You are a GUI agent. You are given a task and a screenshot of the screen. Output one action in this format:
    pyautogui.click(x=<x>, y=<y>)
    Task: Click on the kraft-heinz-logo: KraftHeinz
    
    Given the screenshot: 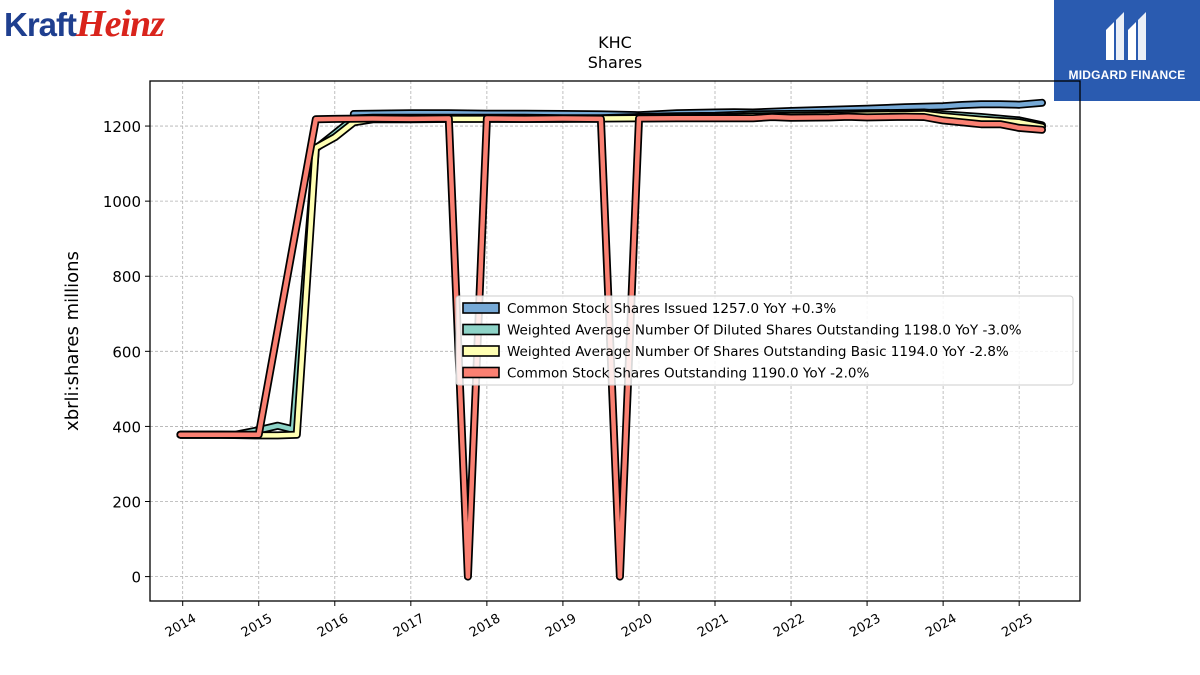 What is the action you would take?
    pyautogui.click(x=84, y=23)
    